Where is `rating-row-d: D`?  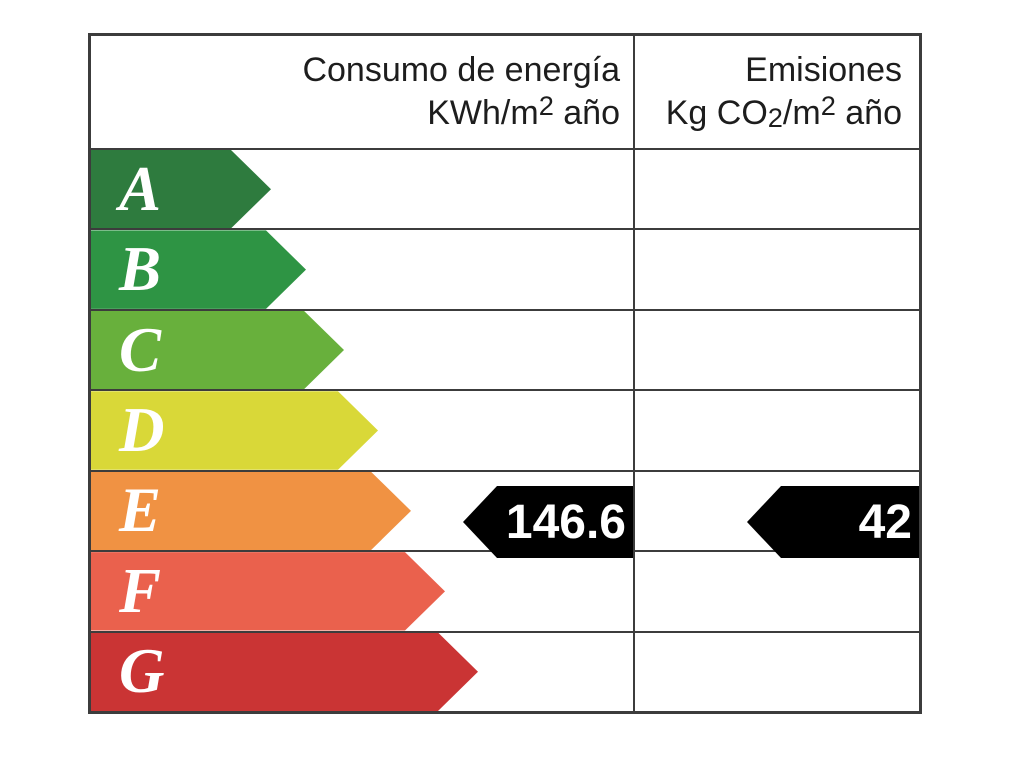
rating-row-d: D is located at coordinates (505, 429).